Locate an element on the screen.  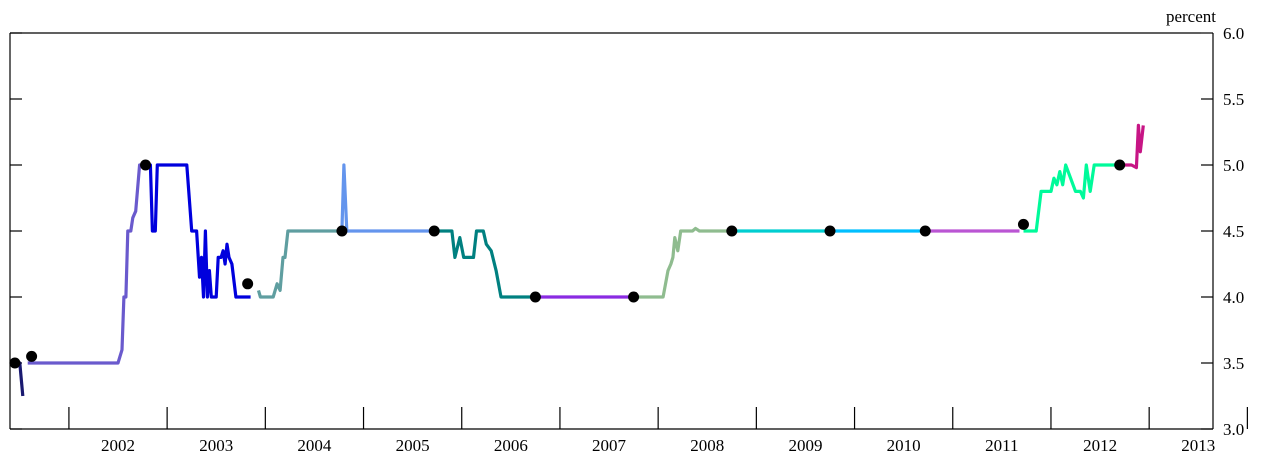
y-tick-label: 4.5 is located at coordinates (1233, 231).